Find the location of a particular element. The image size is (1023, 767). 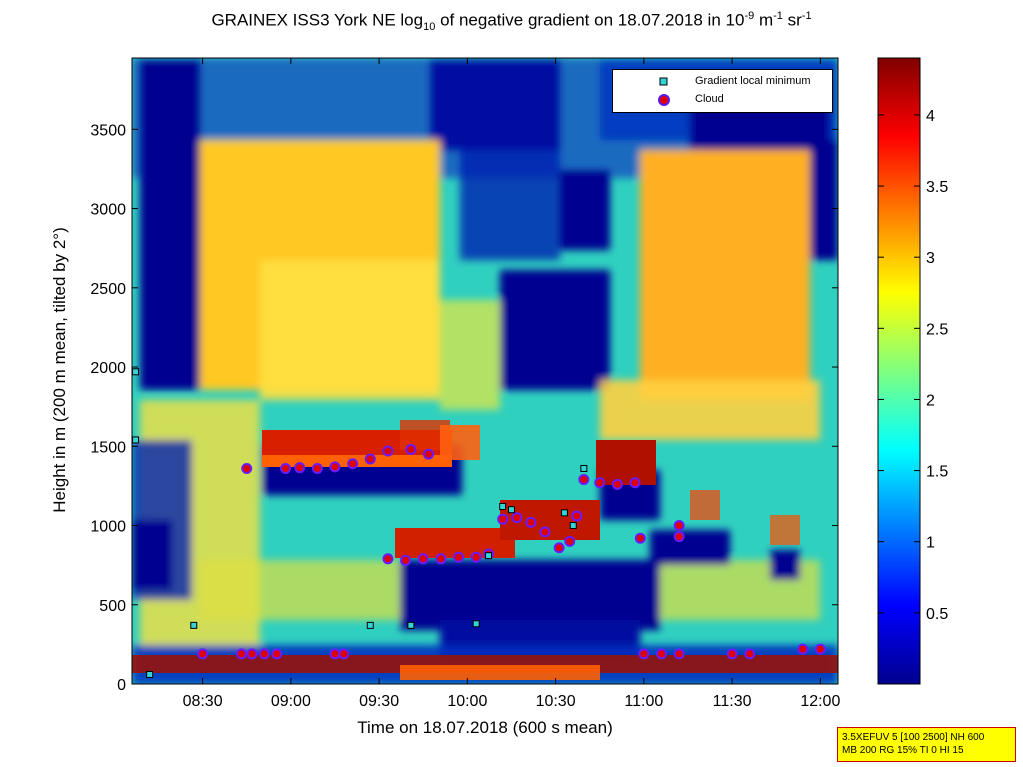

colorbar-axis: 0.5 1 1.5 2 2.5 3 3.5 4 is located at coordinates (913, 365).